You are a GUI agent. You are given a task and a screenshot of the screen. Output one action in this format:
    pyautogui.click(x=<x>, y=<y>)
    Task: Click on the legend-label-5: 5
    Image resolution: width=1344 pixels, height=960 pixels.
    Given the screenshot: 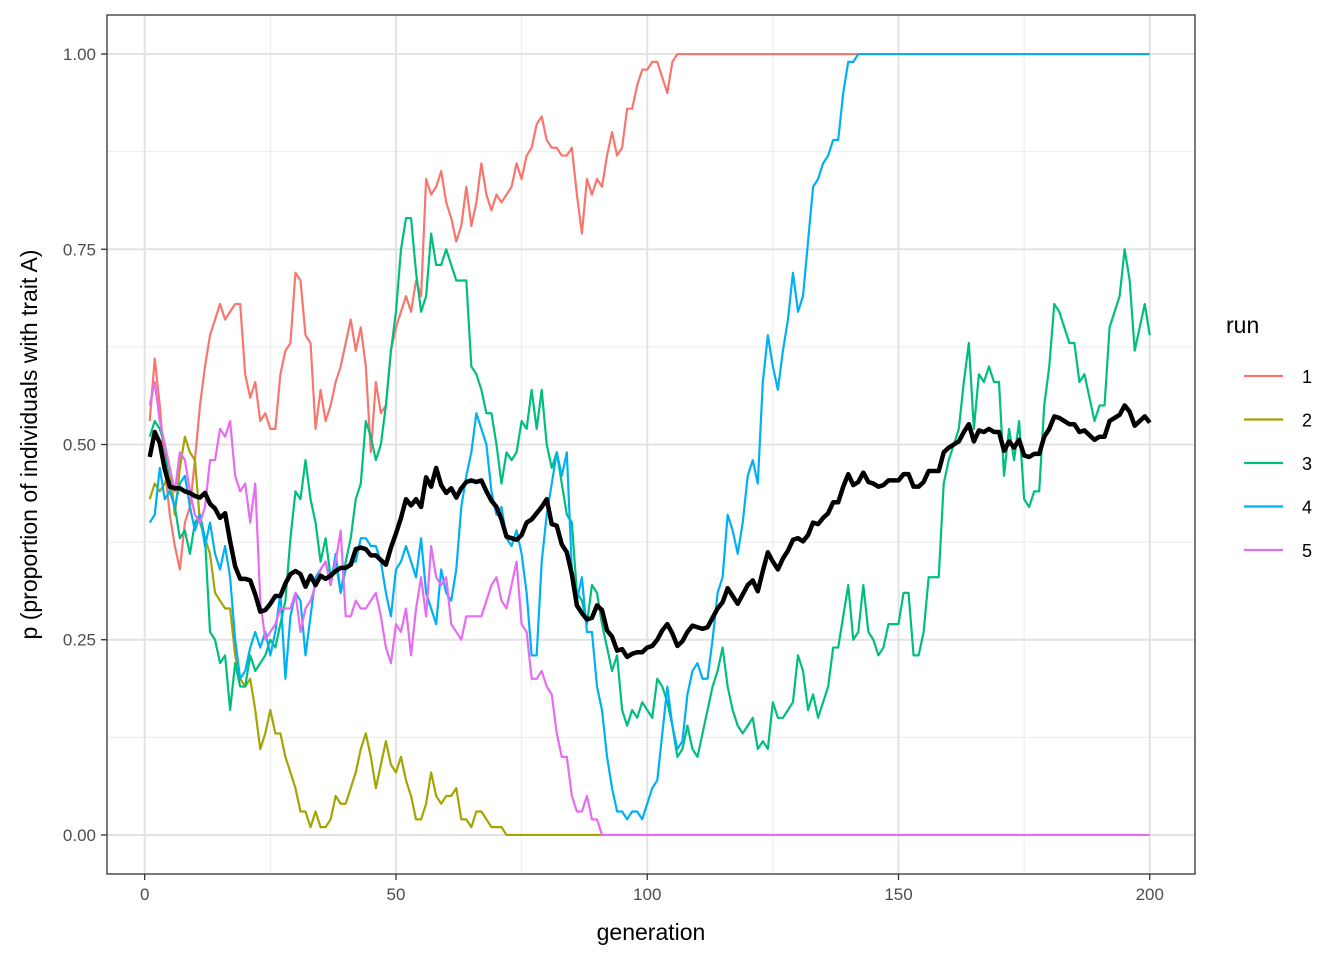 What is the action you would take?
    pyautogui.click(x=1307, y=551)
    